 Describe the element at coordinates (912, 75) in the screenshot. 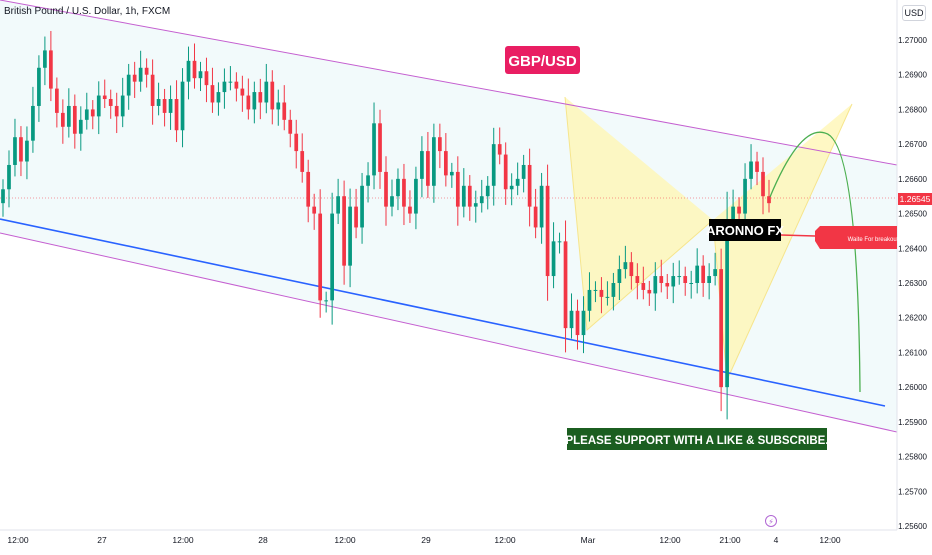

I see `price-tick-label: 1.26900` at that location.